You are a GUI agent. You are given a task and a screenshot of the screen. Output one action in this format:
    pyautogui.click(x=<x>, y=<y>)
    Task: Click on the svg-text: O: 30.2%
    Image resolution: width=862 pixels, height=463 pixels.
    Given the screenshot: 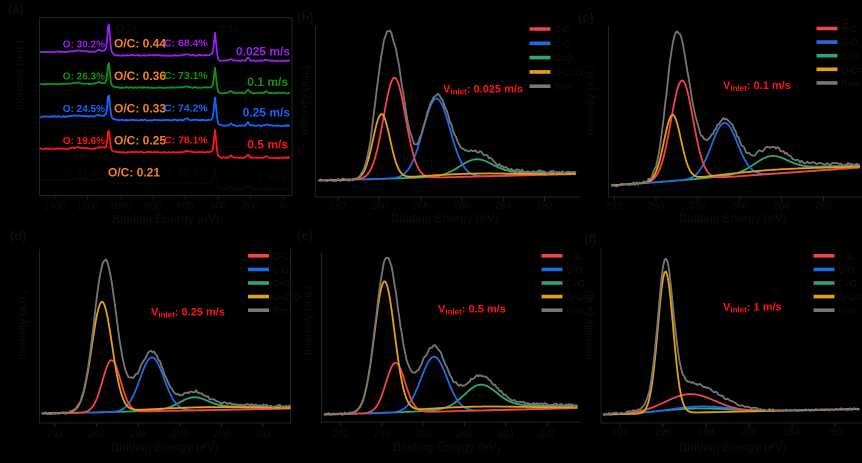 What is the action you would take?
    pyautogui.click(x=84, y=45)
    